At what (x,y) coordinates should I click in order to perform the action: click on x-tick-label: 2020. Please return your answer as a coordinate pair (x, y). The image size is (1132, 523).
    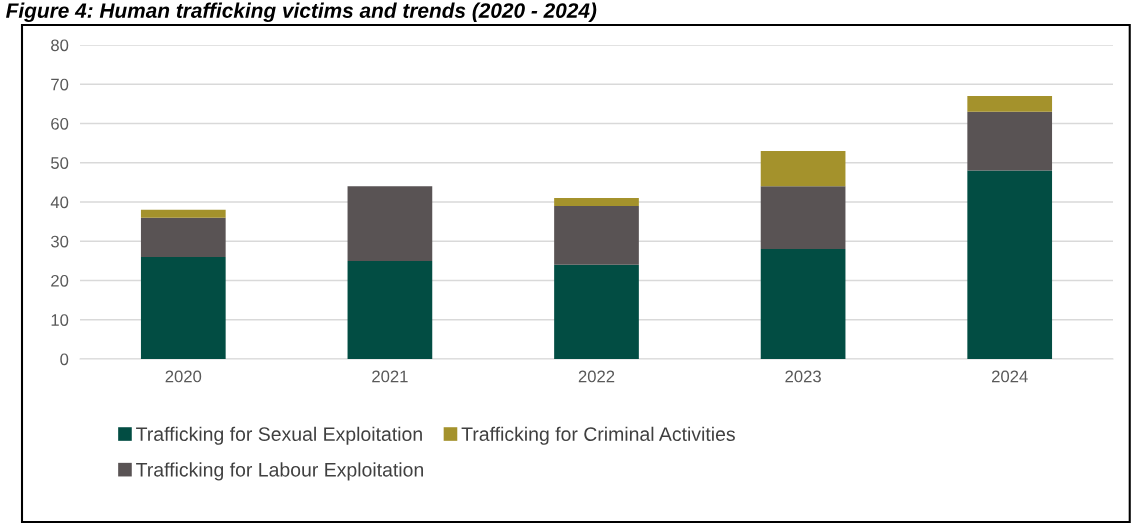
    Looking at the image, I should click on (183, 376).